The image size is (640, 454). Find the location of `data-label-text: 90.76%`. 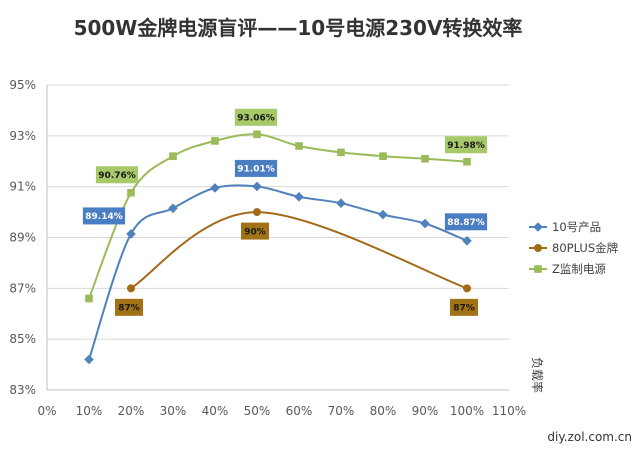

data-label-text: 90.76% is located at coordinates (117, 176).